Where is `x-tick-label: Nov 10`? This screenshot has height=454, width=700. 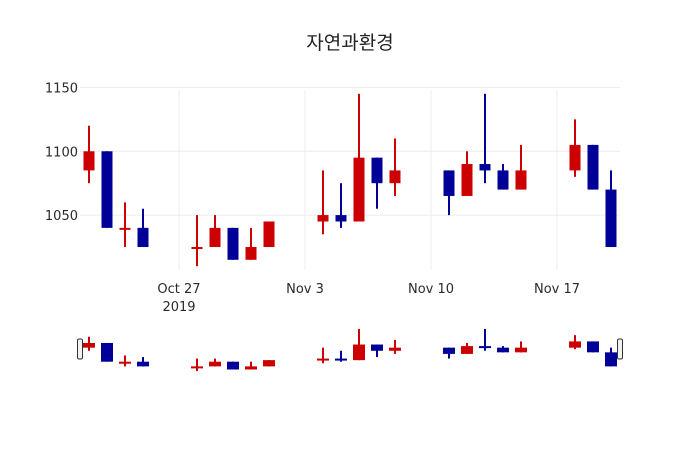 x-tick-label: Nov 10 is located at coordinates (431, 289).